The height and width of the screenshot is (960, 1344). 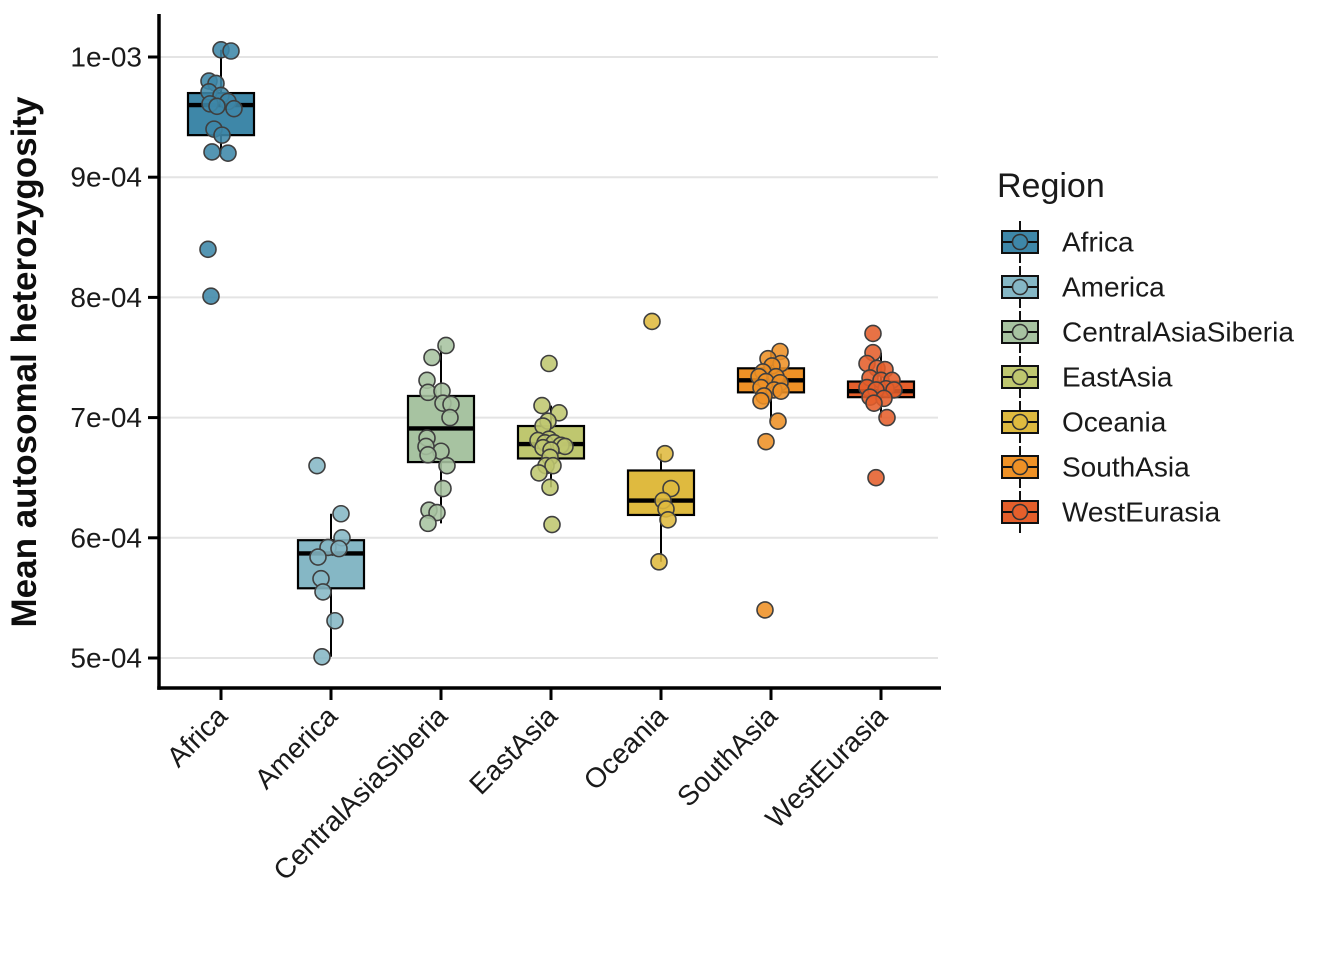 What do you see at coordinates (1126, 467) in the screenshot?
I see `legend-item-label: SouthAsia` at bounding box center [1126, 467].